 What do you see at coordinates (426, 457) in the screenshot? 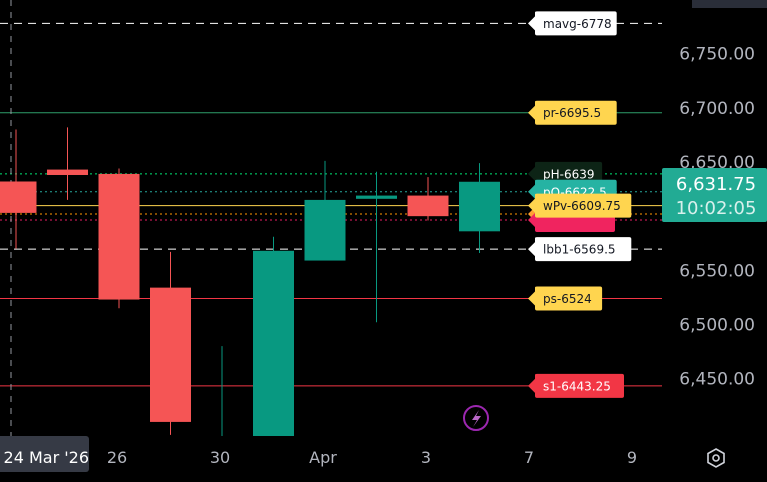
I see `time-tick-label: 3` at bounding box center [426, 457].